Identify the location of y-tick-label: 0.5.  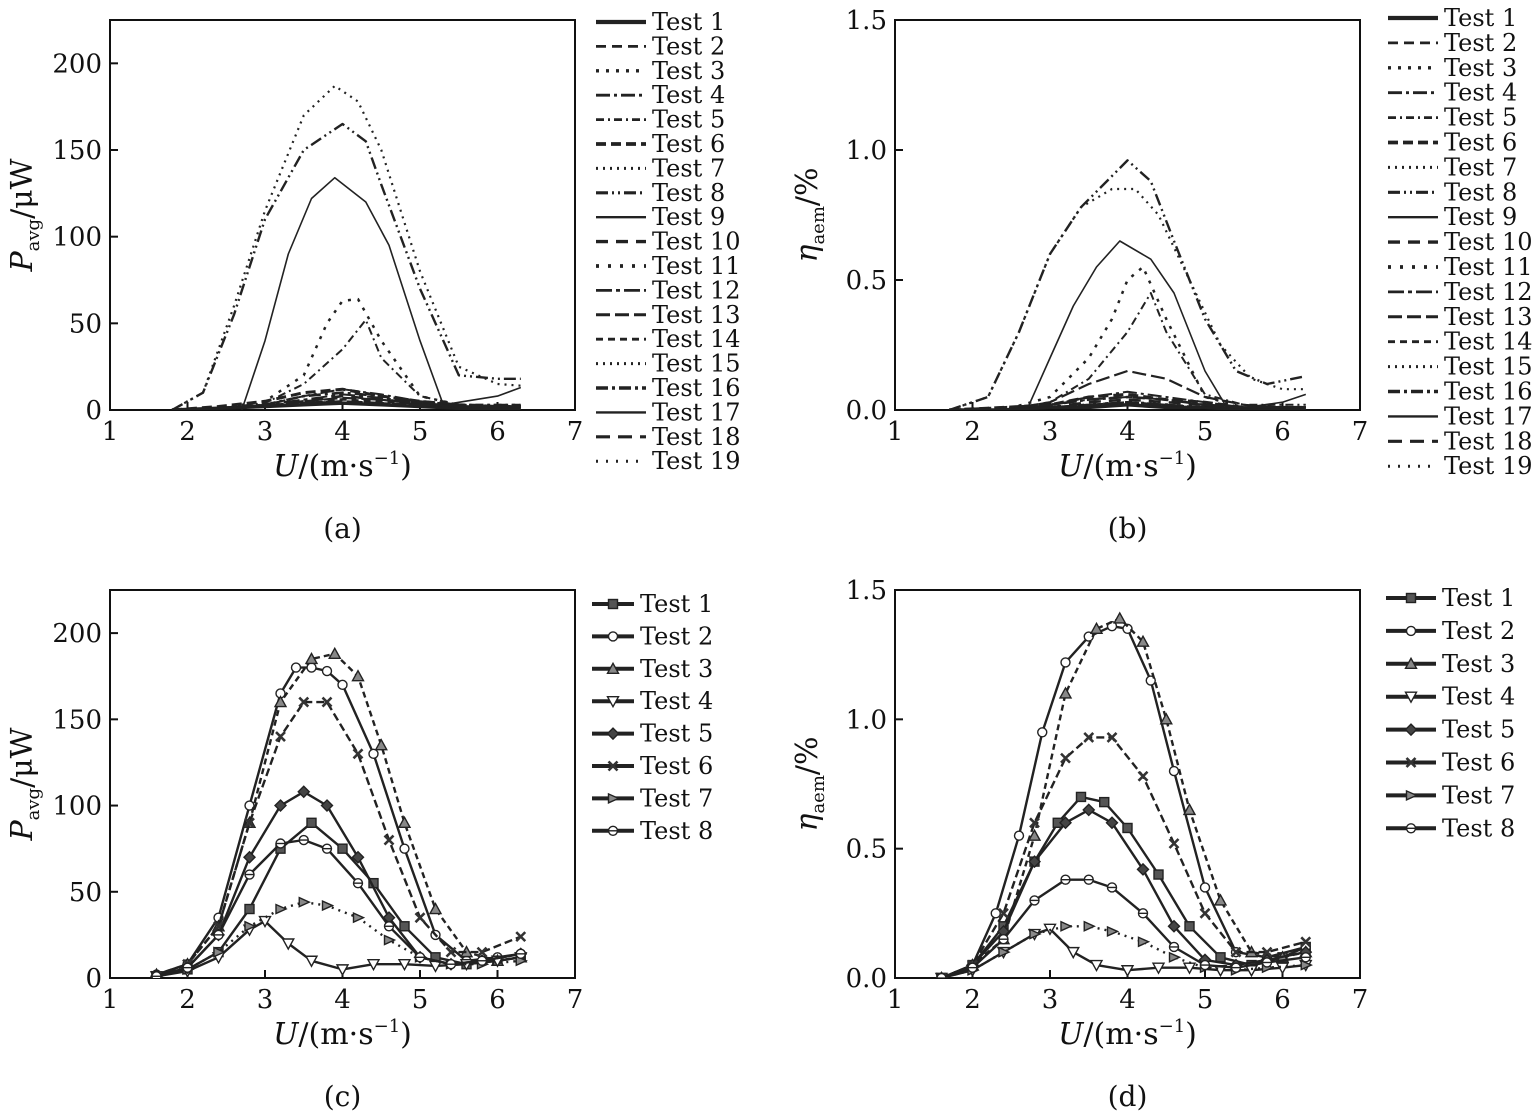
(866, 850).